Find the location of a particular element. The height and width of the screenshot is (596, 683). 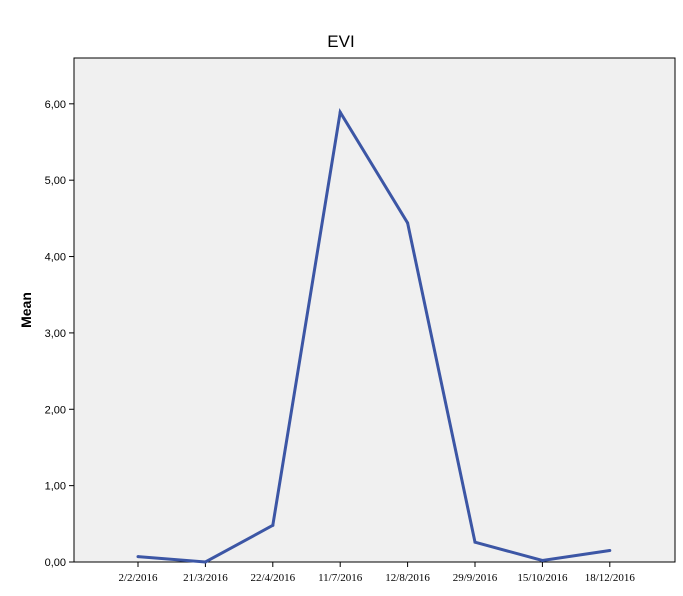

y-axis-title: Mean is located at coordinates (26, 310).